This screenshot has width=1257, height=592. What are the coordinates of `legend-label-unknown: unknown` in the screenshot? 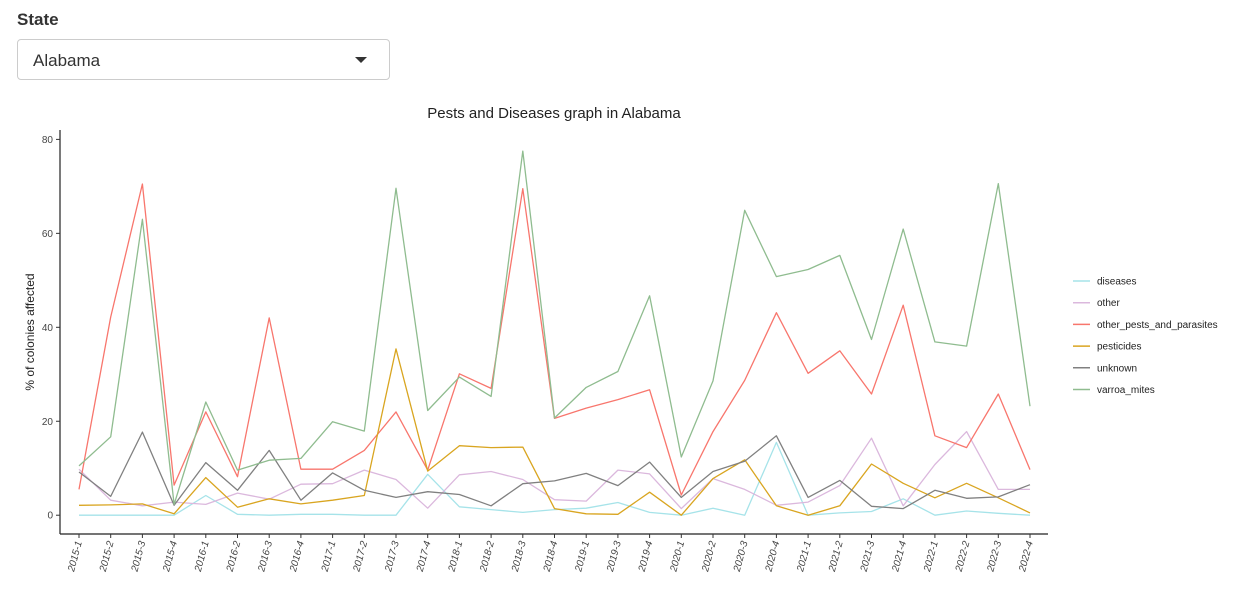 It's located at (1117, 368).